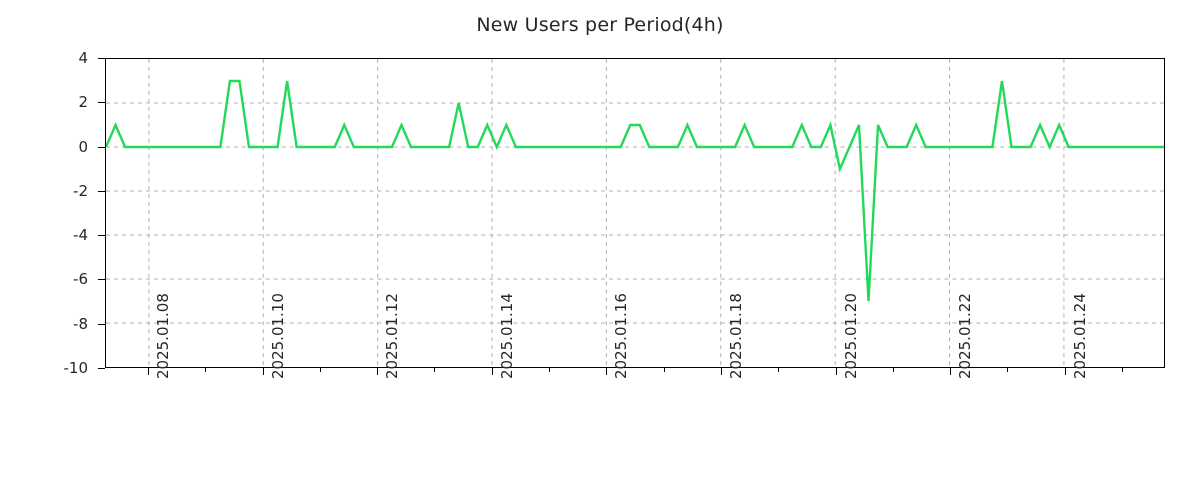 The width and height of the screenshot is (1200, 500). Describe the element at coordinates (76, 368) in the screenshot. I see `y-axis-tick-label: -10` at that location.